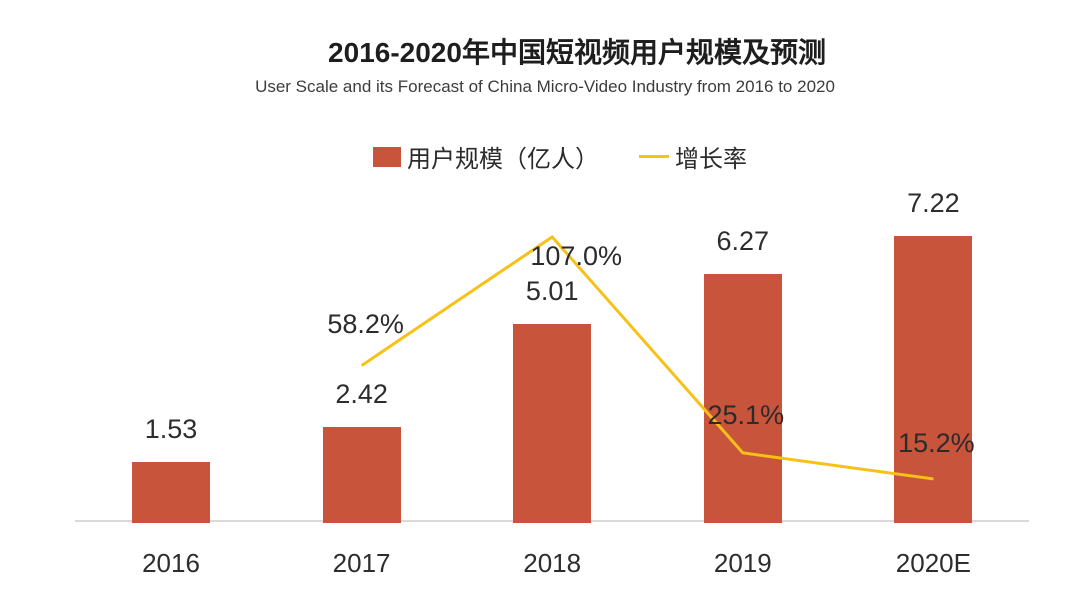  I want to click on legend: 用户规模（亿人） 增长率, so click(560, 156).